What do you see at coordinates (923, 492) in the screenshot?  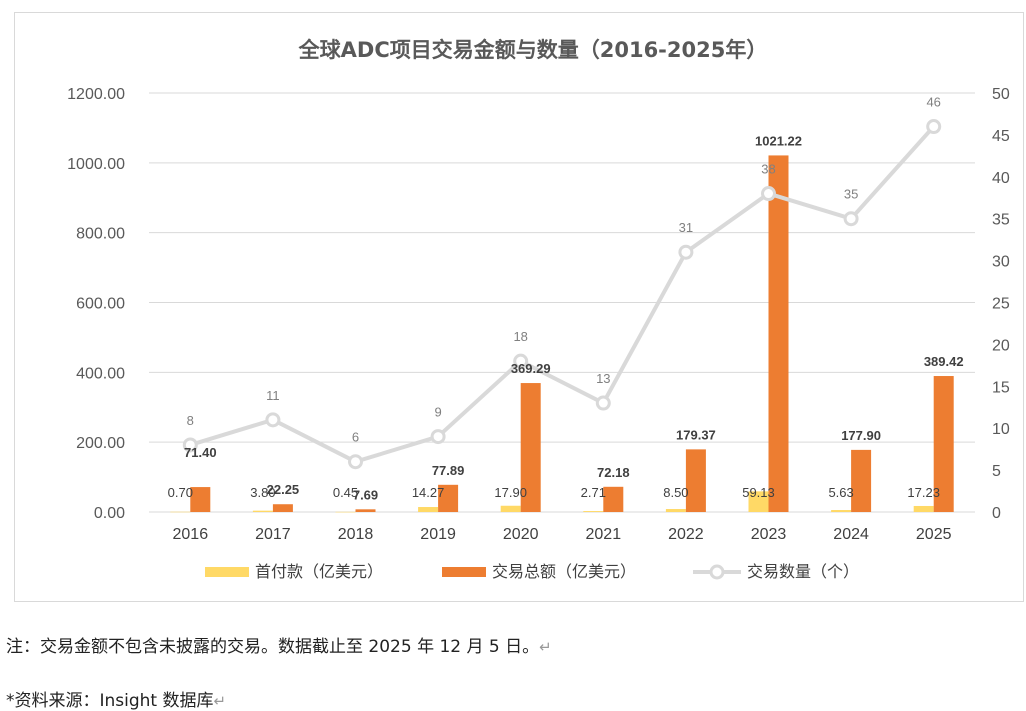 I see `label-down-payment: 17.23` at bounding box center [923, 492].